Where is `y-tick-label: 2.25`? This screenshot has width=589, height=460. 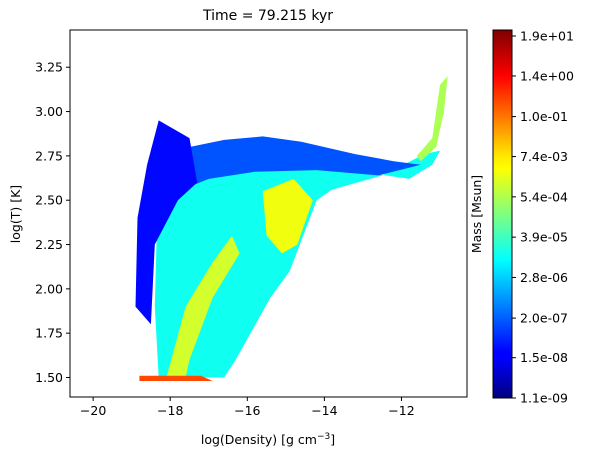 y-tick-label: 2.25 is located at coordinates (49, 244).